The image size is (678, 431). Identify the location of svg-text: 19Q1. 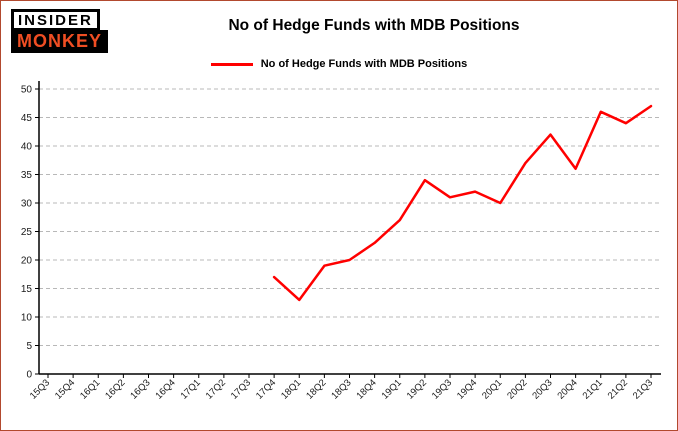
(392, 389).